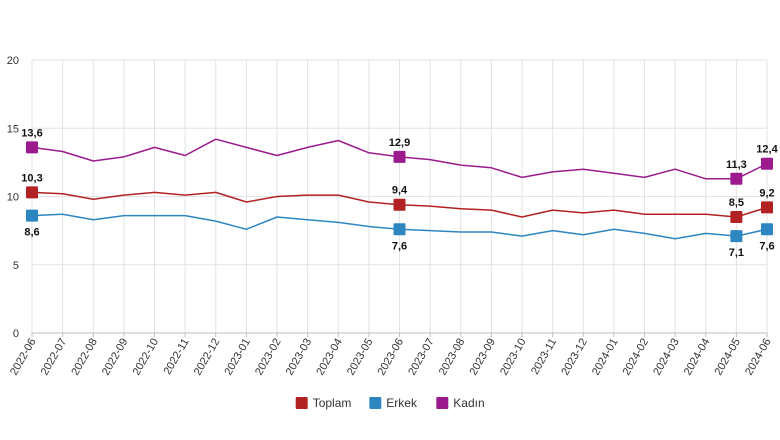 The image size is (780, 440). What do you see at coordinates (758, 357) in the screenshot?
I see `x-tick-label: 2024-06` at bounding box center [758, 357].